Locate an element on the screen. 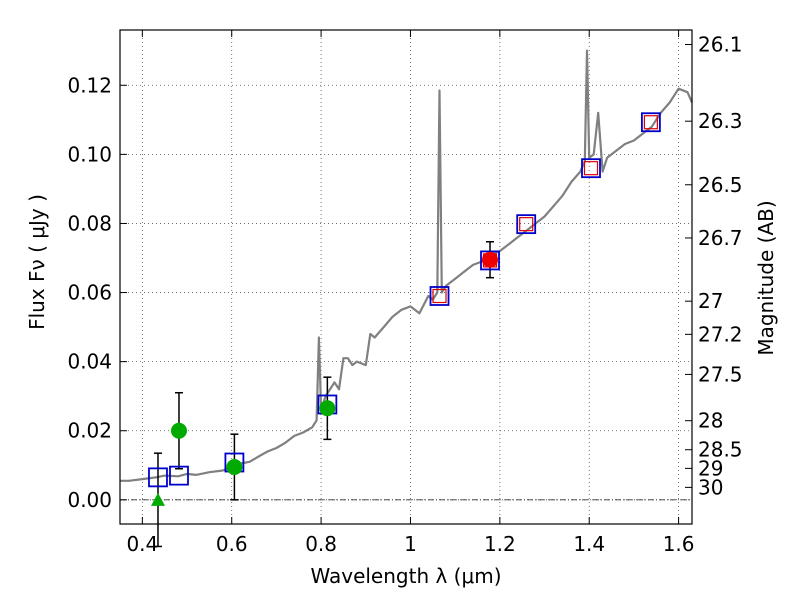 The height and width of the screenshot is (600, 800). right-tick-label: 29 is located at coordinates (710, 468).